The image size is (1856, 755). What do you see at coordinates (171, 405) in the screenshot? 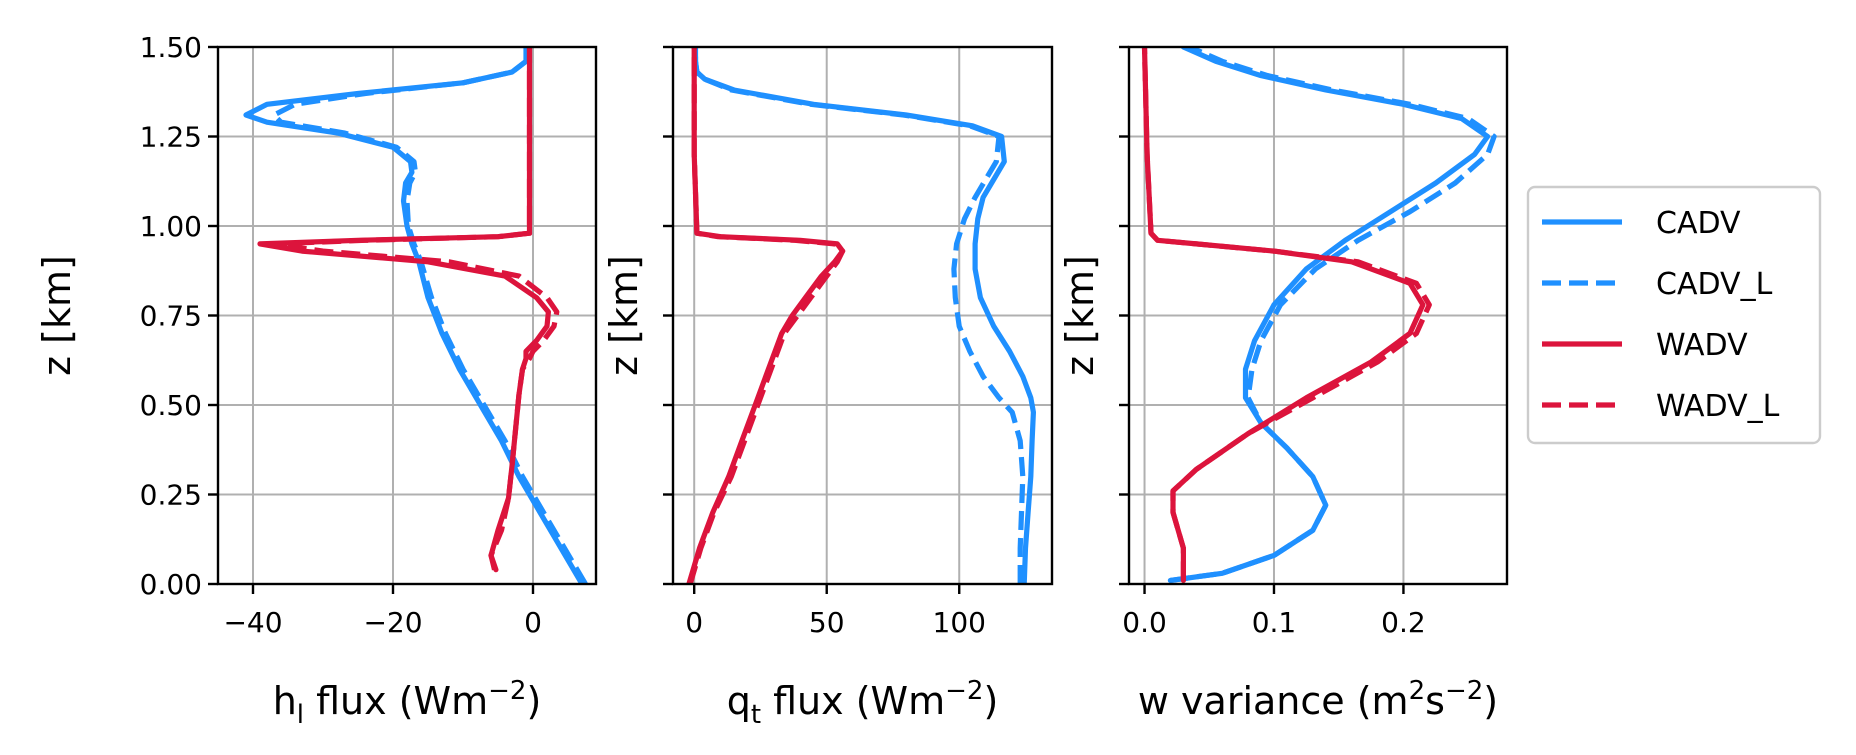
I see `y-tick-label: 0.50` at bounding box center [171, 405].